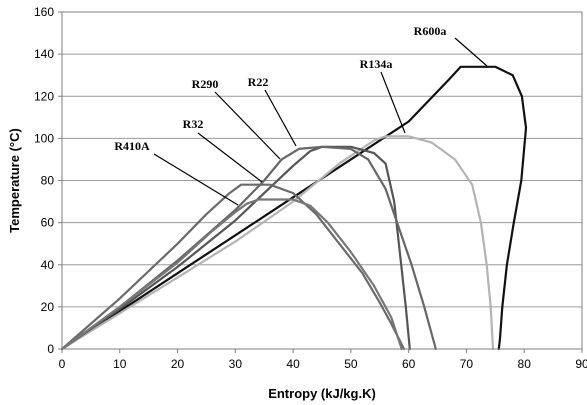 This screenshot has width=587, height=405. Describe the element at coordinates (120, 364) in the screenshot. I see `x-tick-label: 10` at that location.